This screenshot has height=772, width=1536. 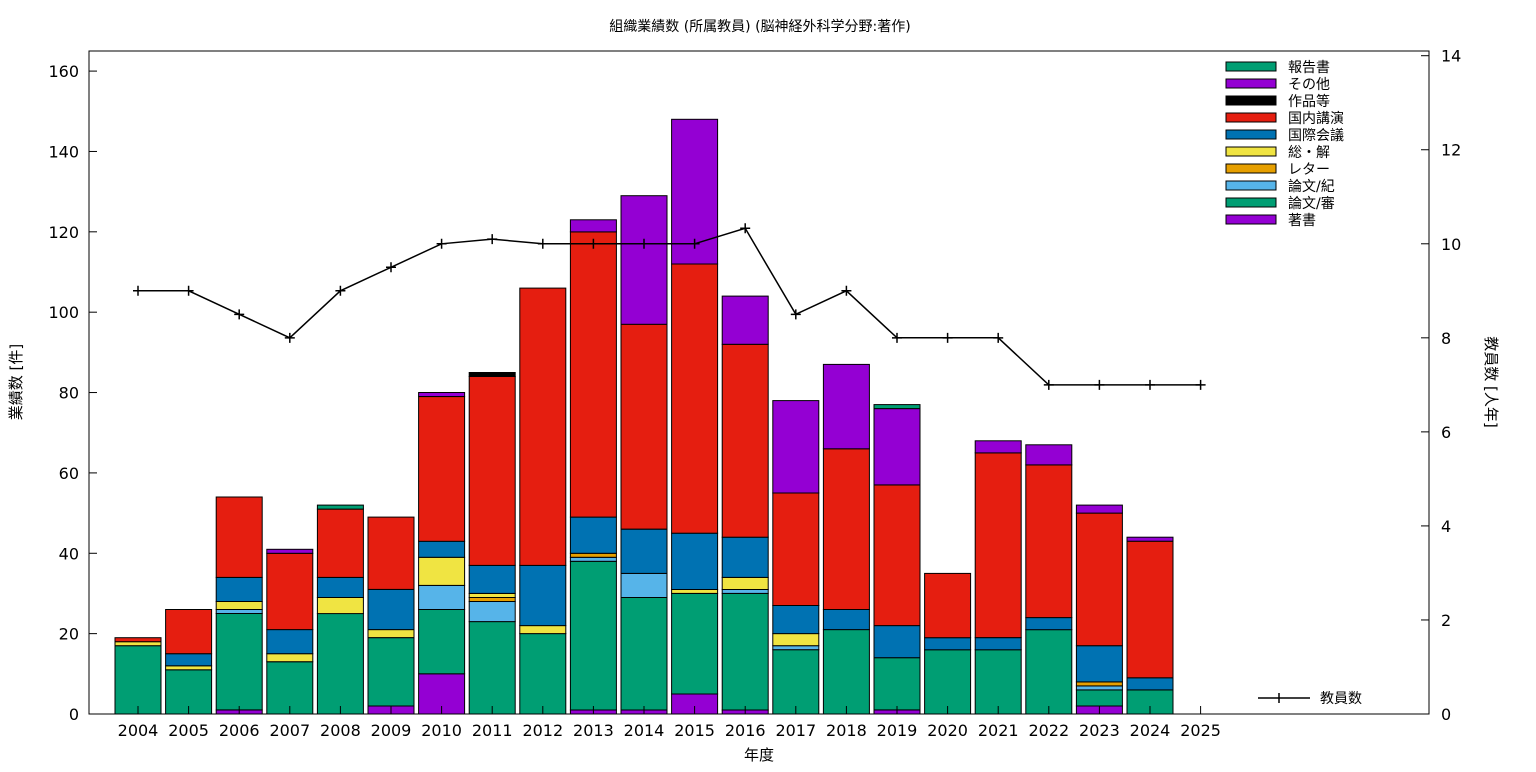 I want to click on bar-2005-s6, so click(x=189, y=632).